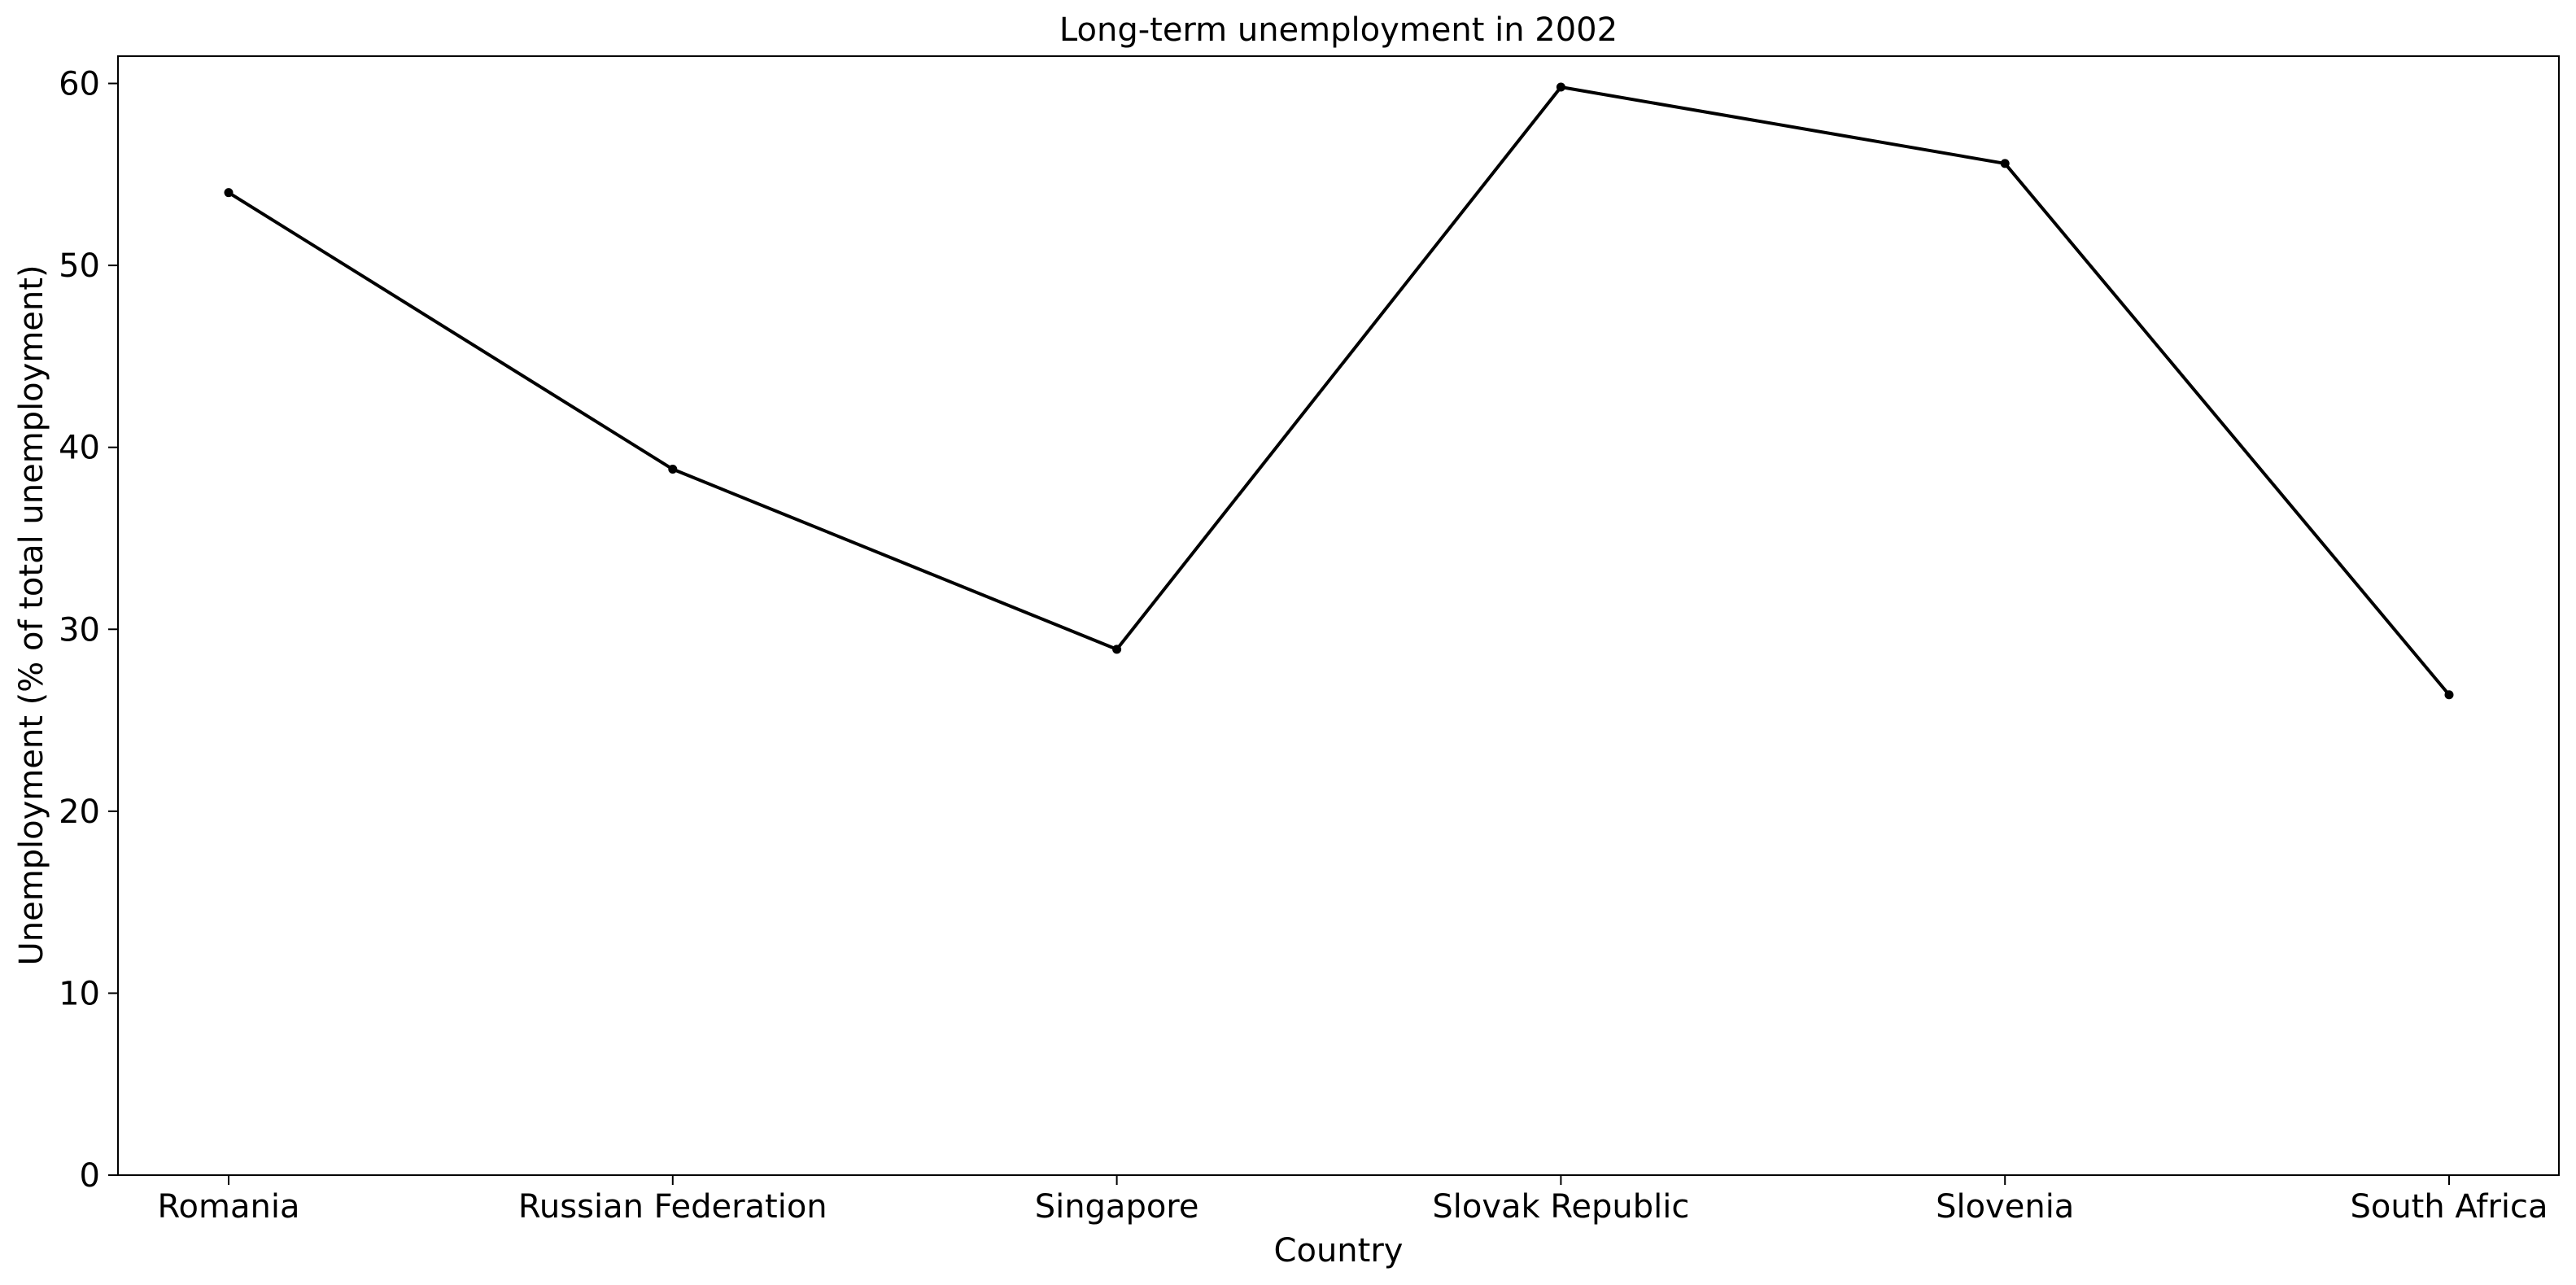 Image resolution: width=2576 pixels, height=1285 pixels. I want to click on y-axis: 0 10 20 30 40 50 60, so click(88, 630).